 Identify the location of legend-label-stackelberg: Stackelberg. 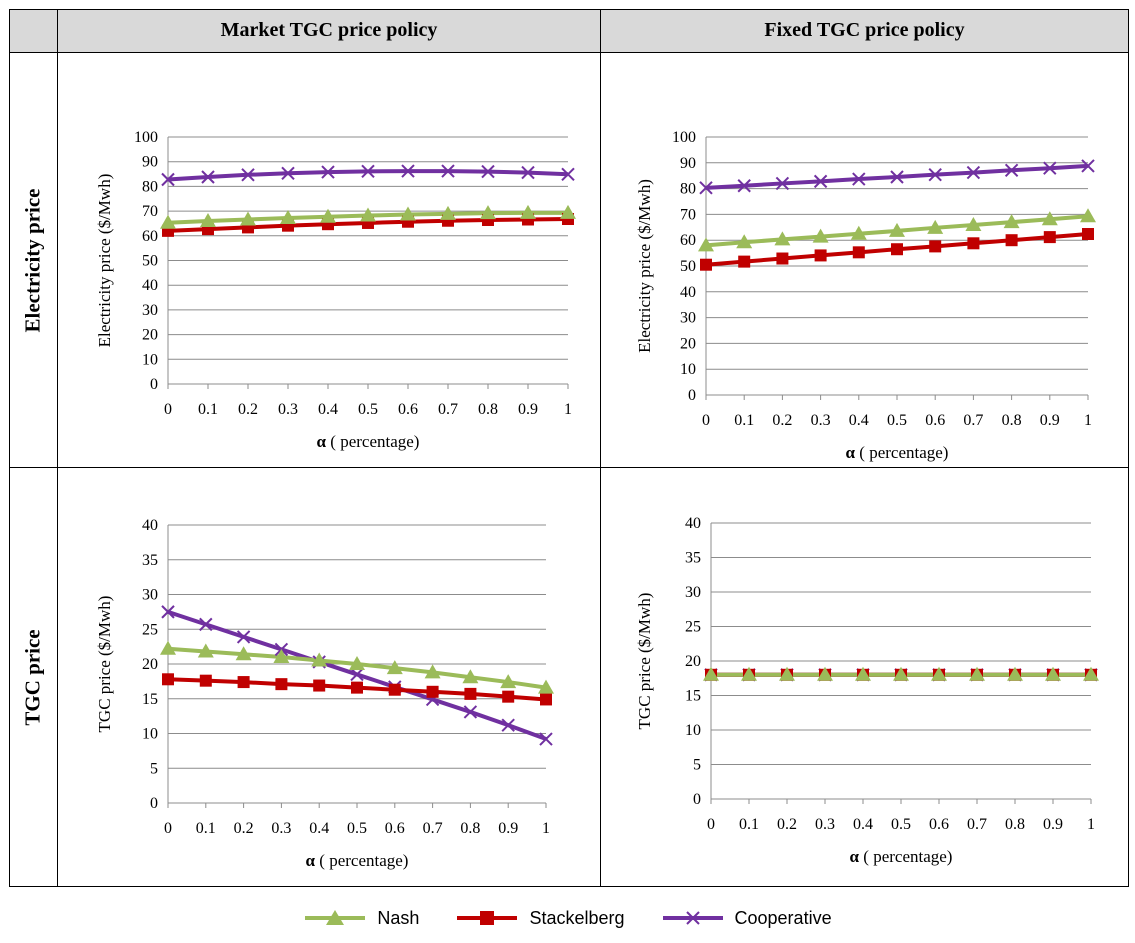
(577, 917).